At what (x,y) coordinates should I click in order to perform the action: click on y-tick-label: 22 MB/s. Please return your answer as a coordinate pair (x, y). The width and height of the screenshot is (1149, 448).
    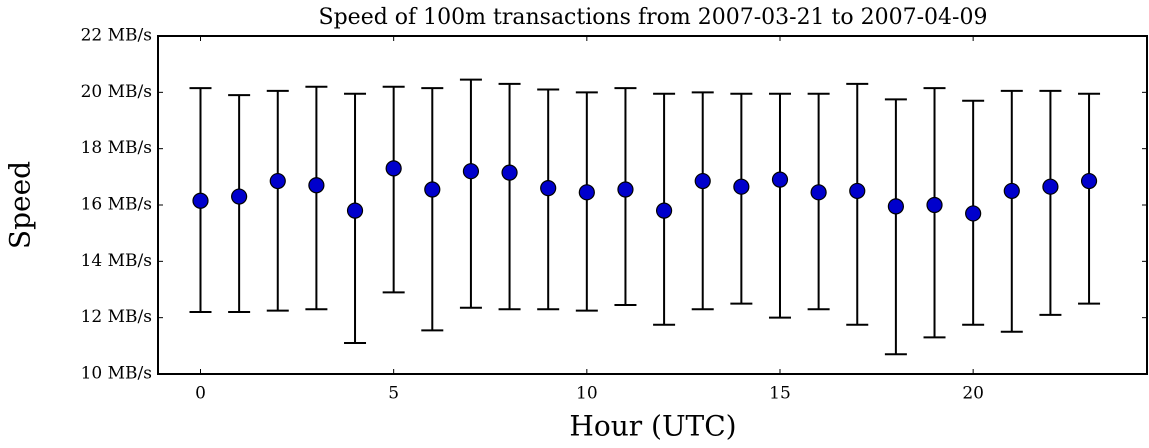
    Looking at the image, I should click on (116, 36).